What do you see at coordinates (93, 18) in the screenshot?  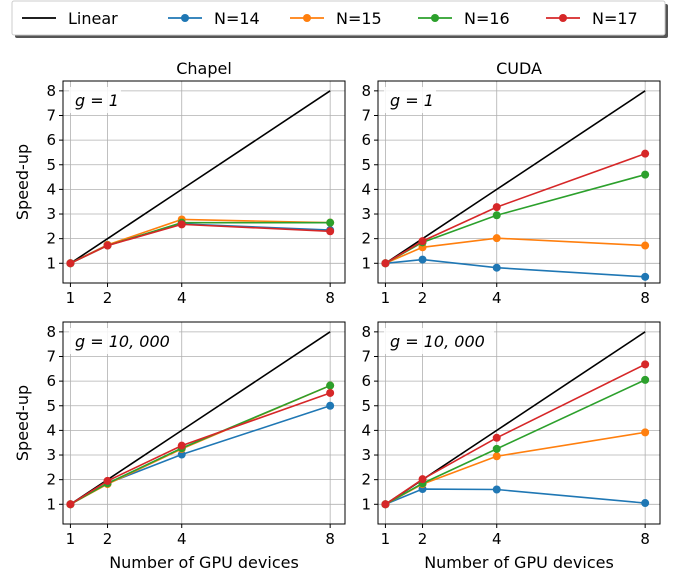 I see `legend-label: Linear` at bounding box center [93, 18].